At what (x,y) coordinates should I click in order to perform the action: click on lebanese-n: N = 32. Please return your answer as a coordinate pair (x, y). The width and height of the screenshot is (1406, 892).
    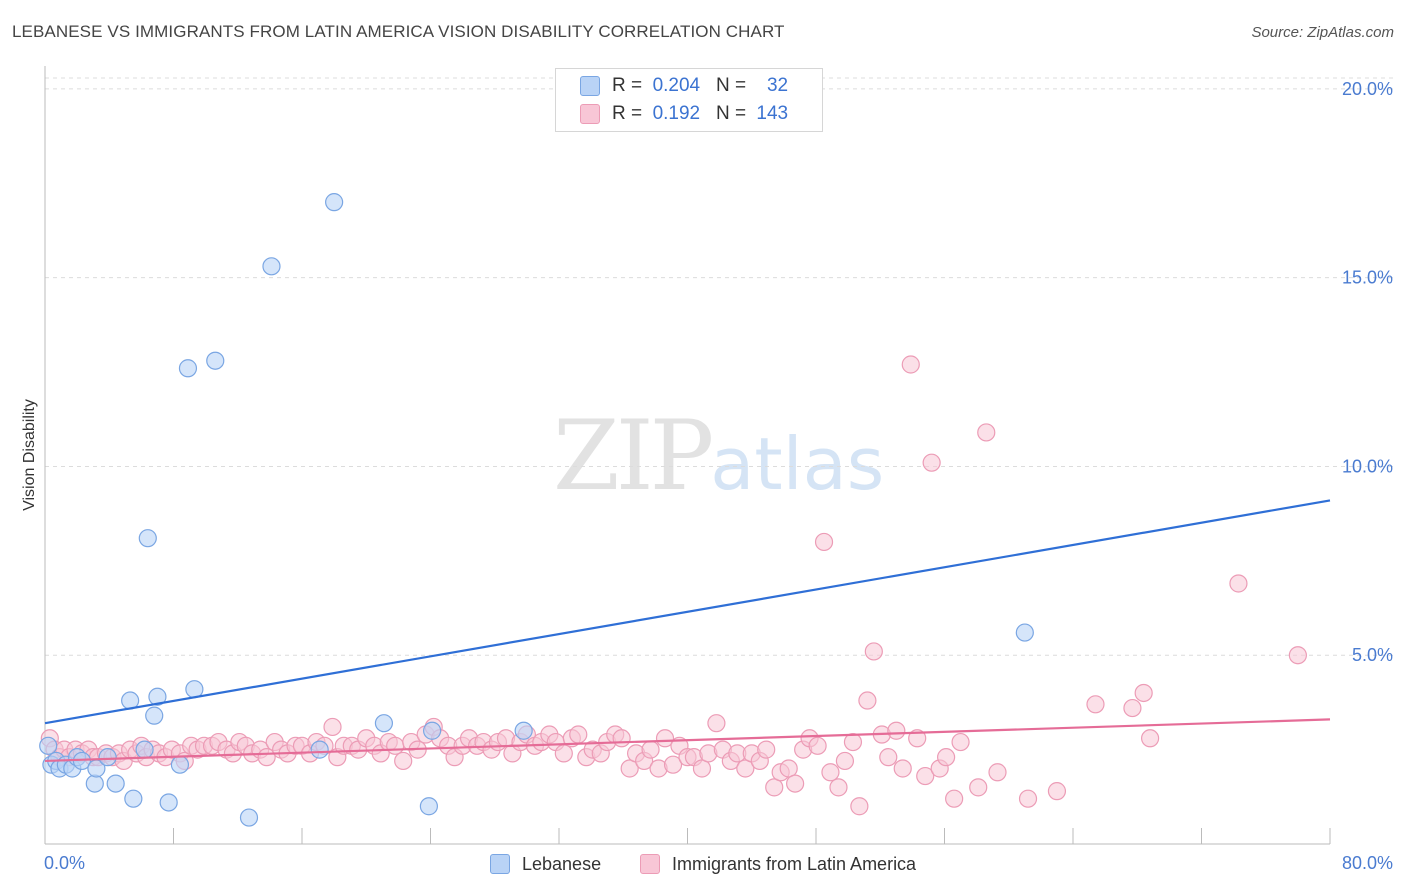
    Looking at the image, I should click on (752, 85).